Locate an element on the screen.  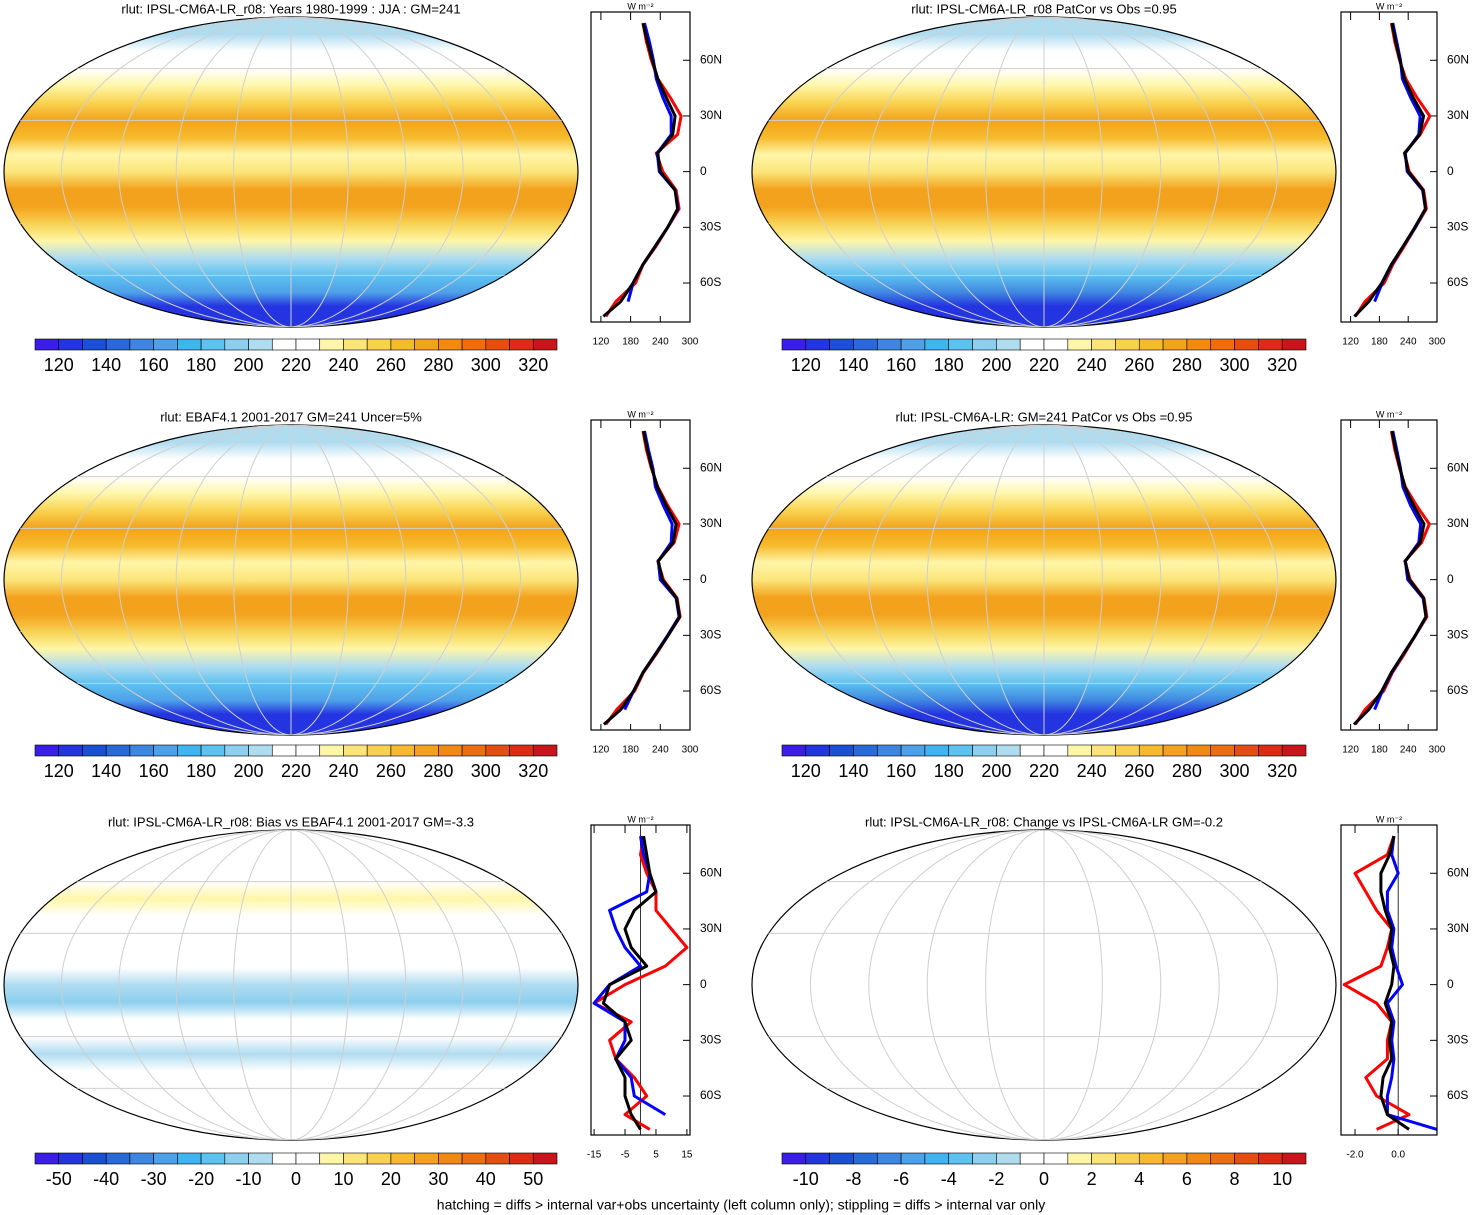
colorbar-label: -2 is located at coordinates (996, 1179).